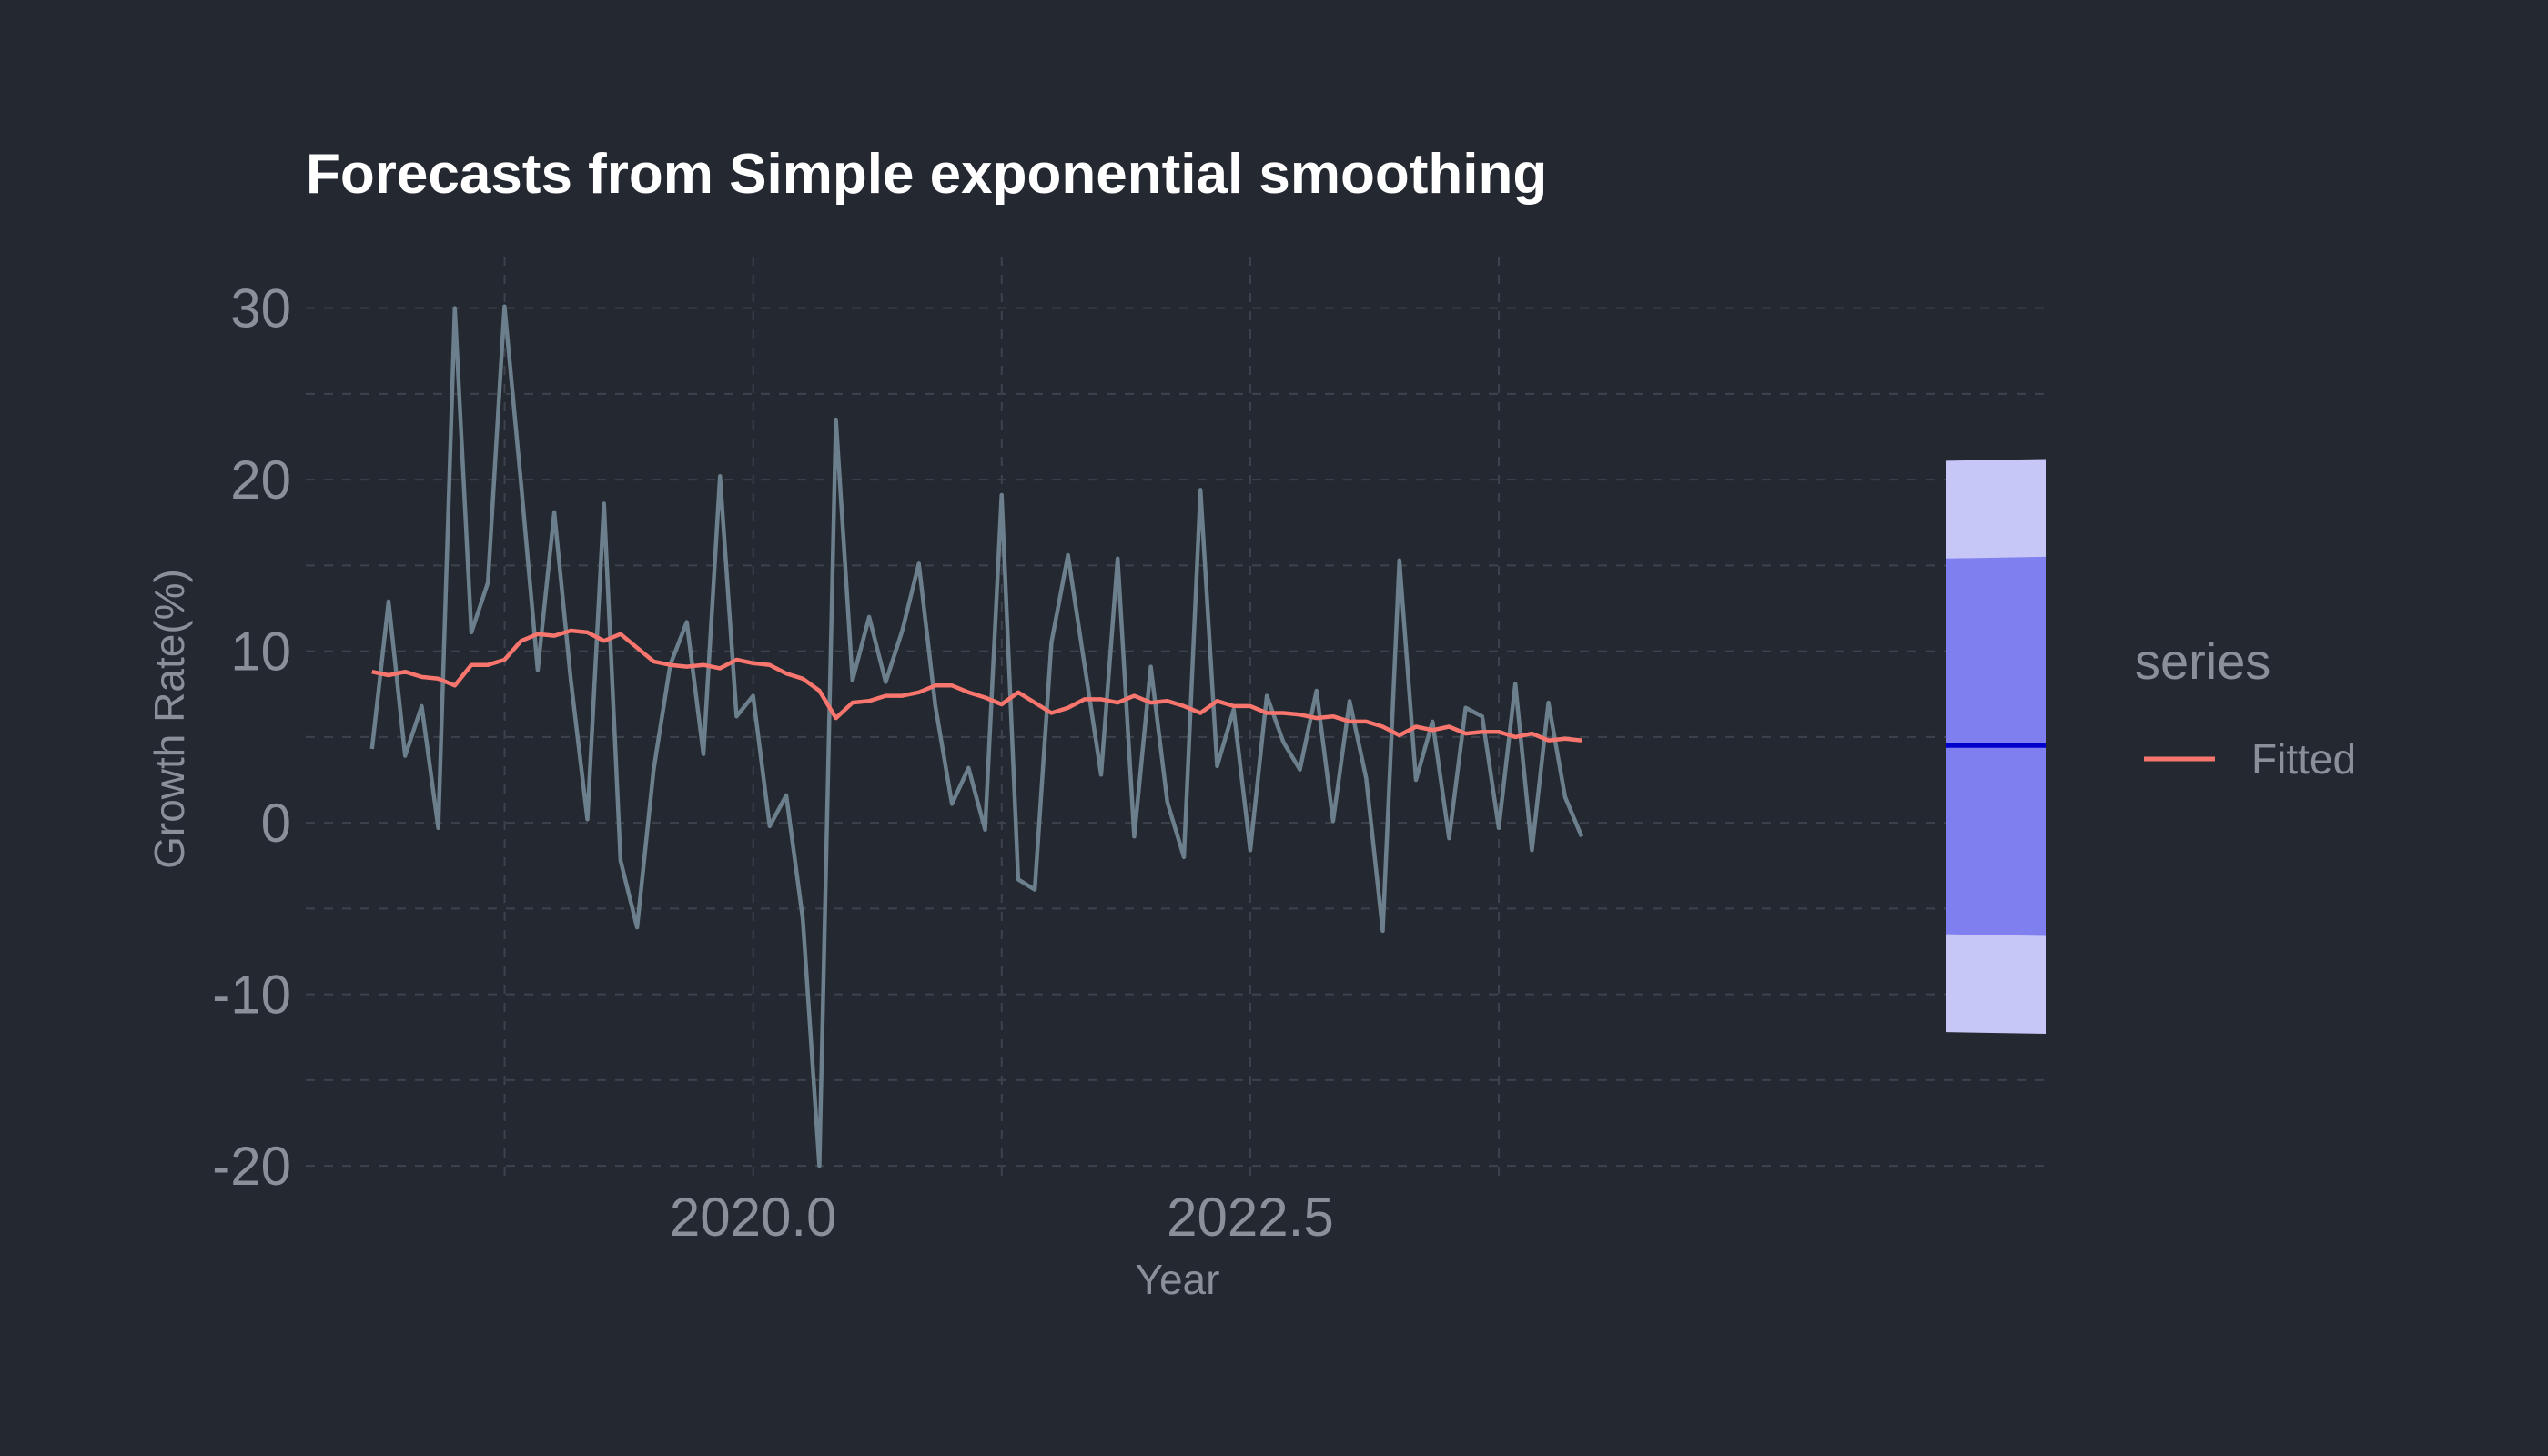 The height and width of the screenshot is (1456, 2548). I want to click on y-tick-label: 20, so click(261, 481).